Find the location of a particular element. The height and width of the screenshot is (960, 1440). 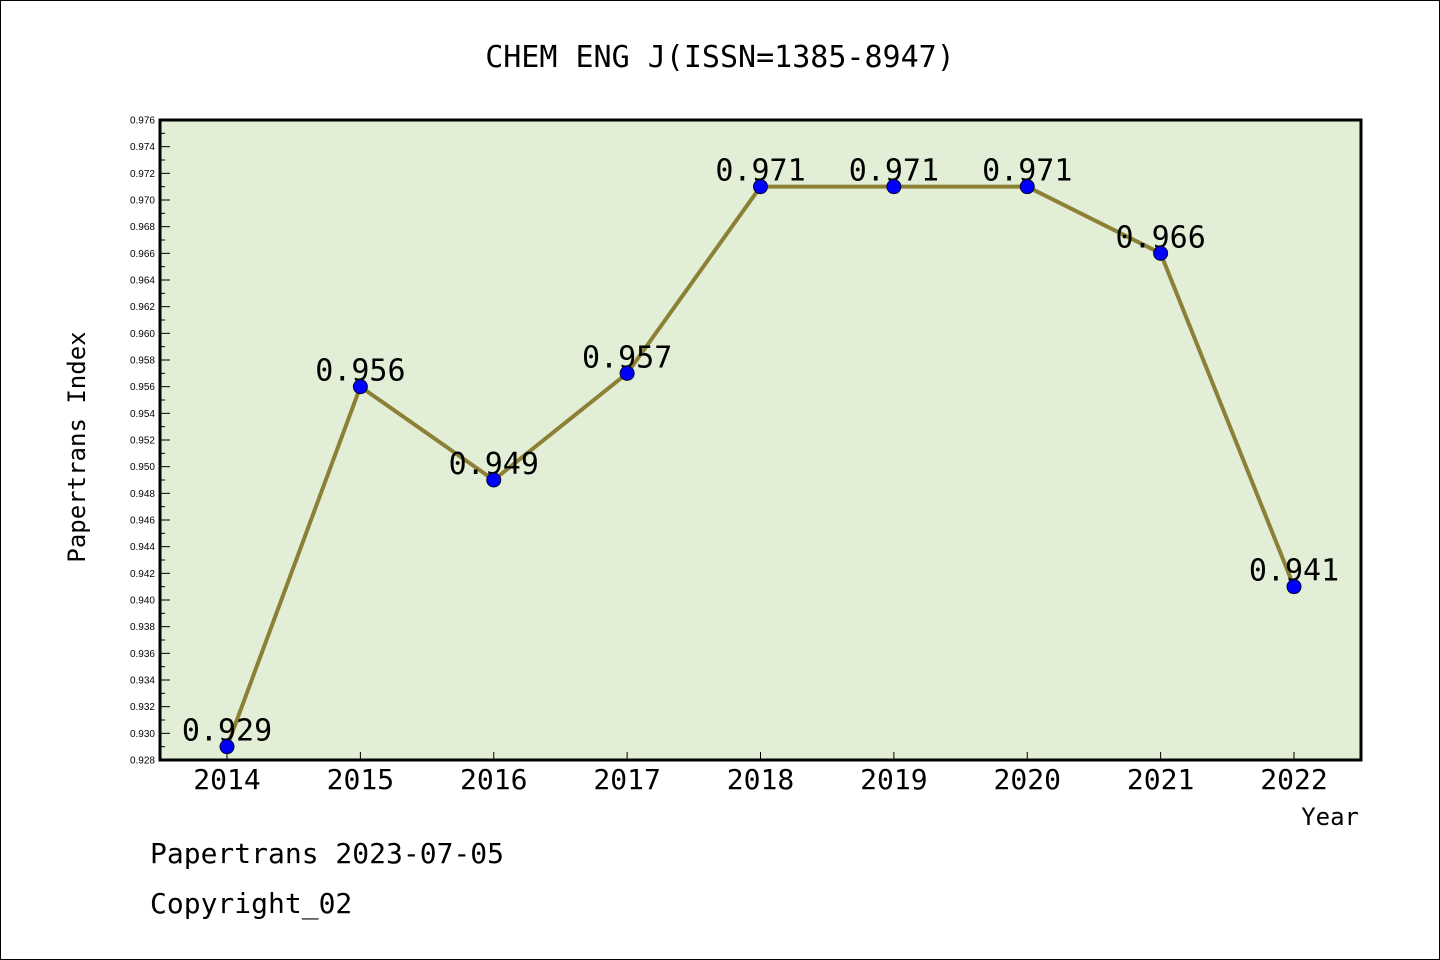

y-tick-label: 0.964 is located at coordinates (142, 281).